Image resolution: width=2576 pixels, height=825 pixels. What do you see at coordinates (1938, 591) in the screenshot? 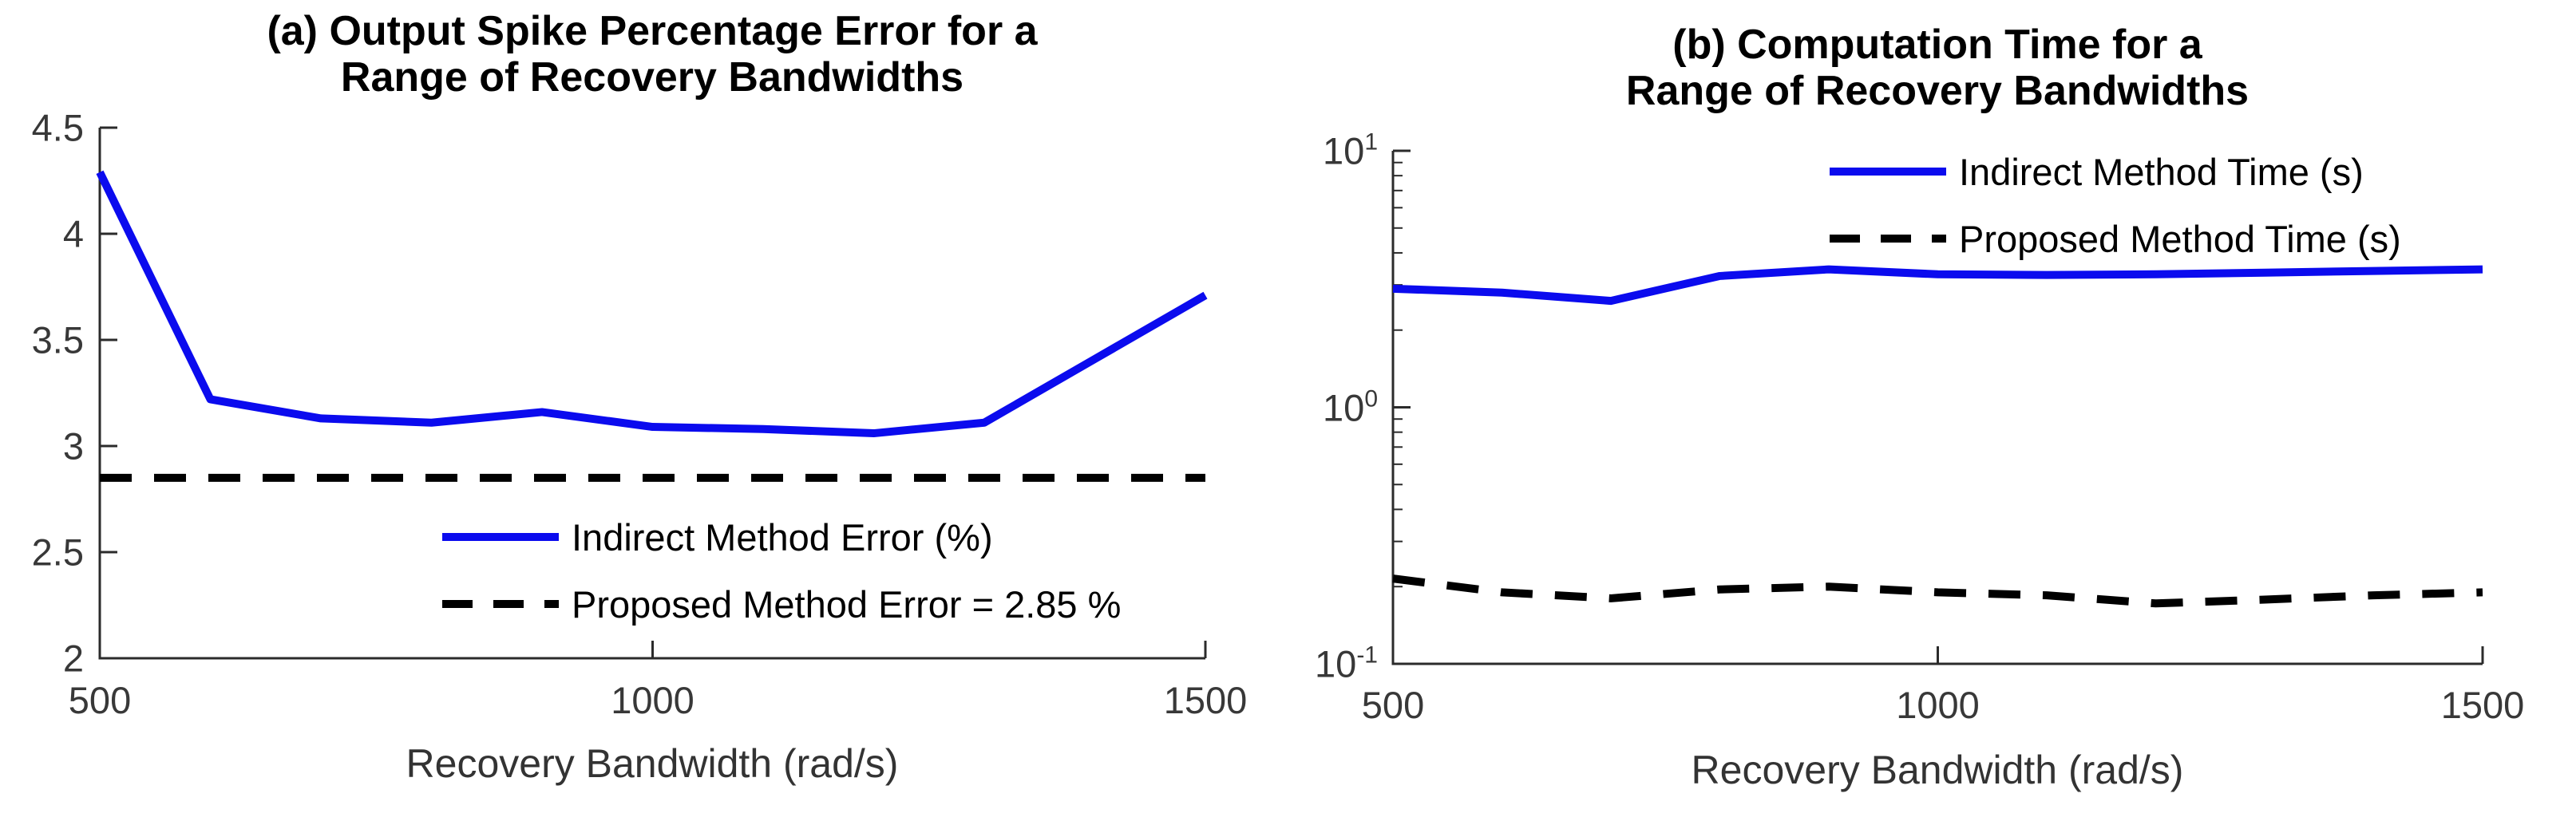
I see `panel-b-series-1-line` at bounding box center [1938, 591].